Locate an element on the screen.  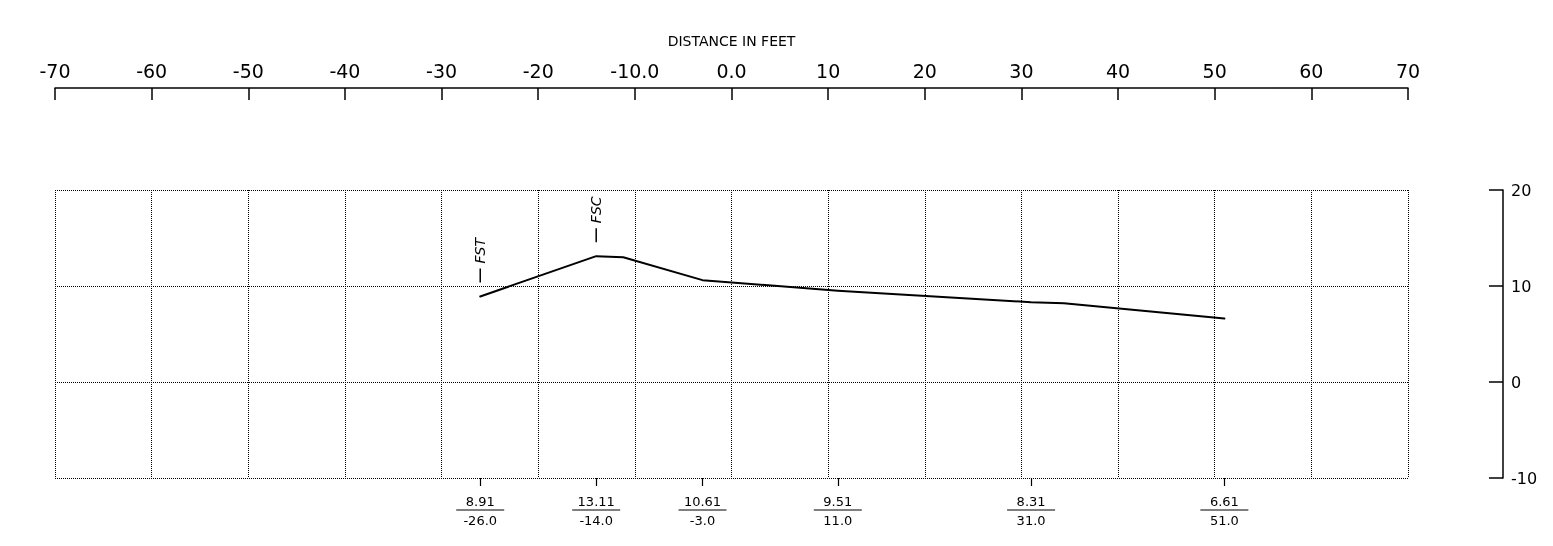
text: 13.11 is located at coordinates (596, 501).